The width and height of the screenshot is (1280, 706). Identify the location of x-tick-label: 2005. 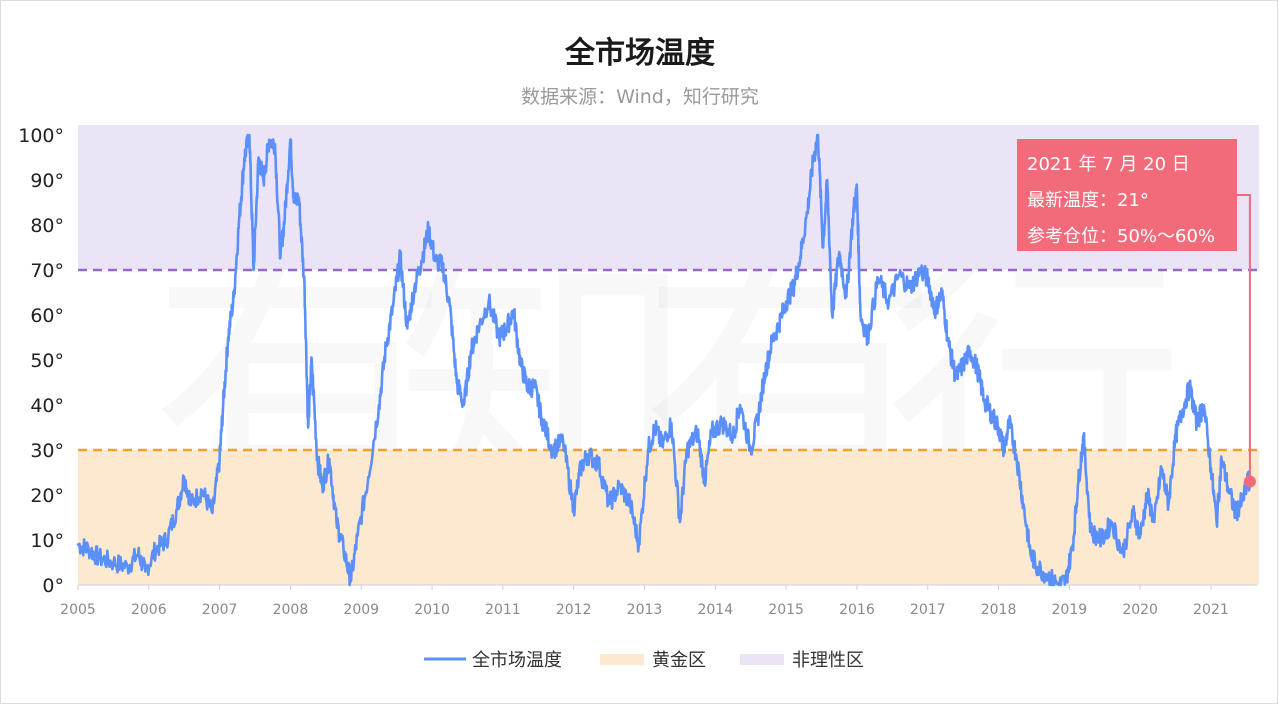
(78, 610).